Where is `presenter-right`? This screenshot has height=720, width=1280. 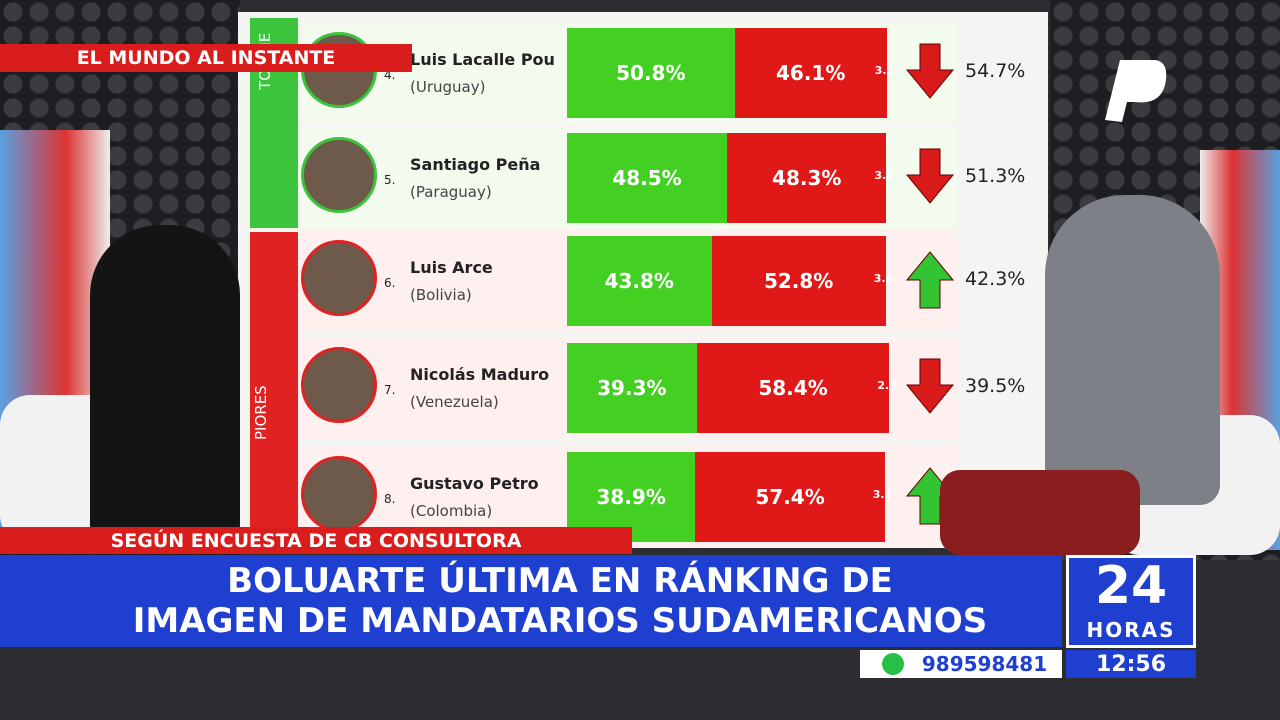
presenter-right is located at coordinates (1132, 350).